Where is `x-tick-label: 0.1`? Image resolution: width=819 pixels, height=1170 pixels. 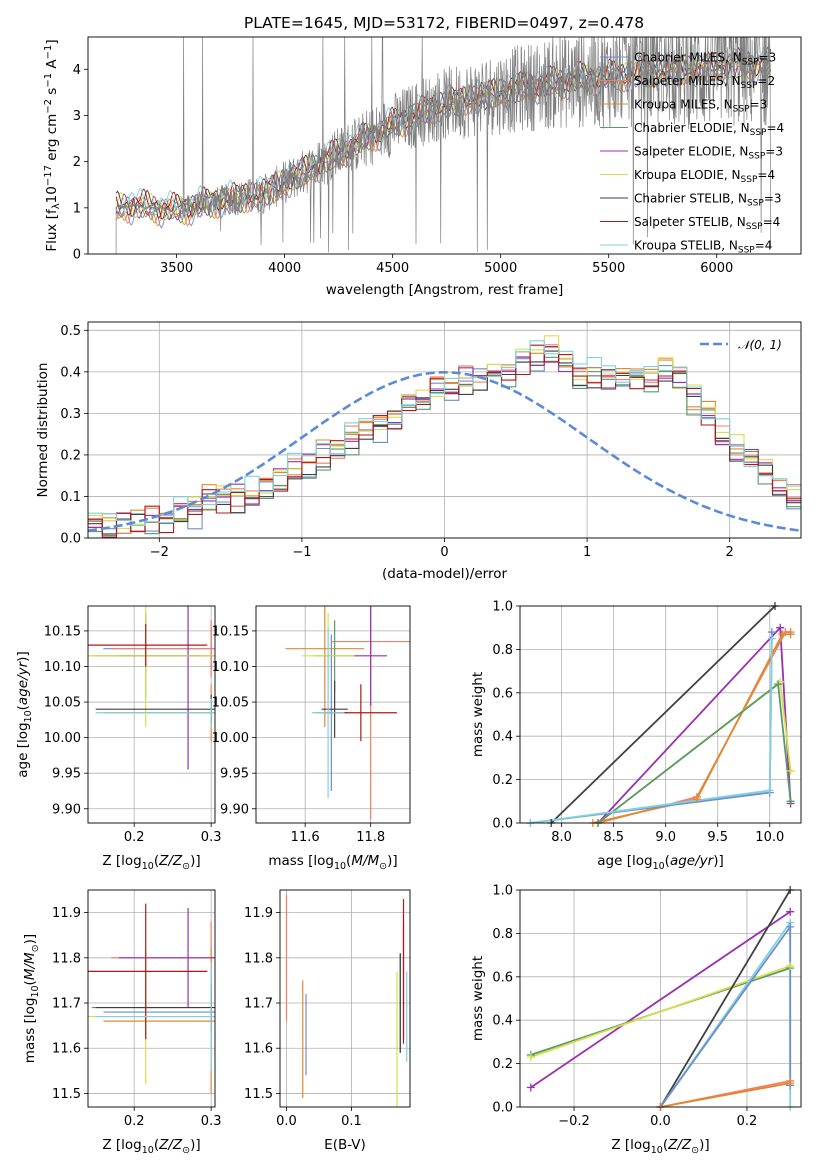
x-tick-label: 0.1 is located at coordinates (351, 1121).